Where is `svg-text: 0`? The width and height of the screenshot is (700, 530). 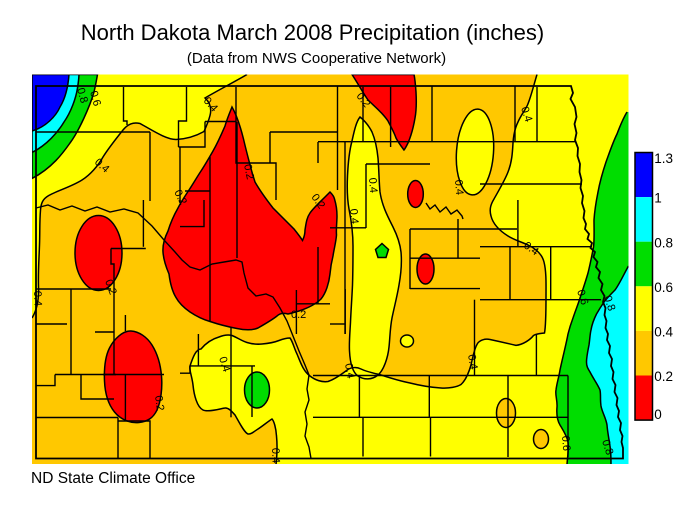 svg-text: 0 is located at coordinates (658, 414).